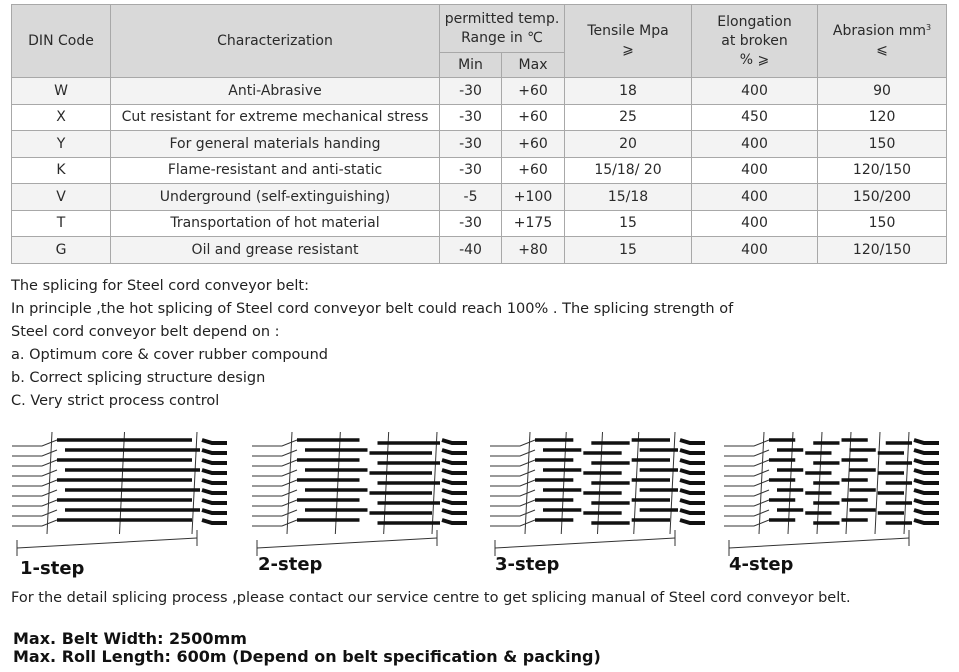  Describe the element at coordinates (275, 197) in the screenshot. I see `cell-desc: Underground (self-extinguishing)` at that location.